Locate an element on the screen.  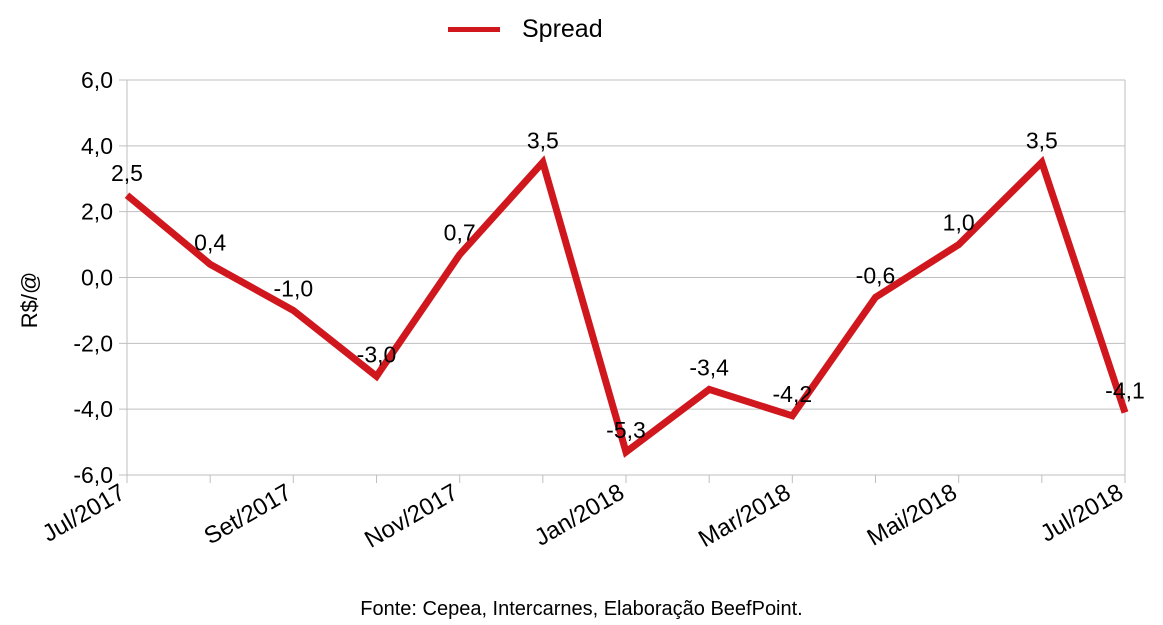
y-tick-label: -4,0 is located at coordinates (93, 409).